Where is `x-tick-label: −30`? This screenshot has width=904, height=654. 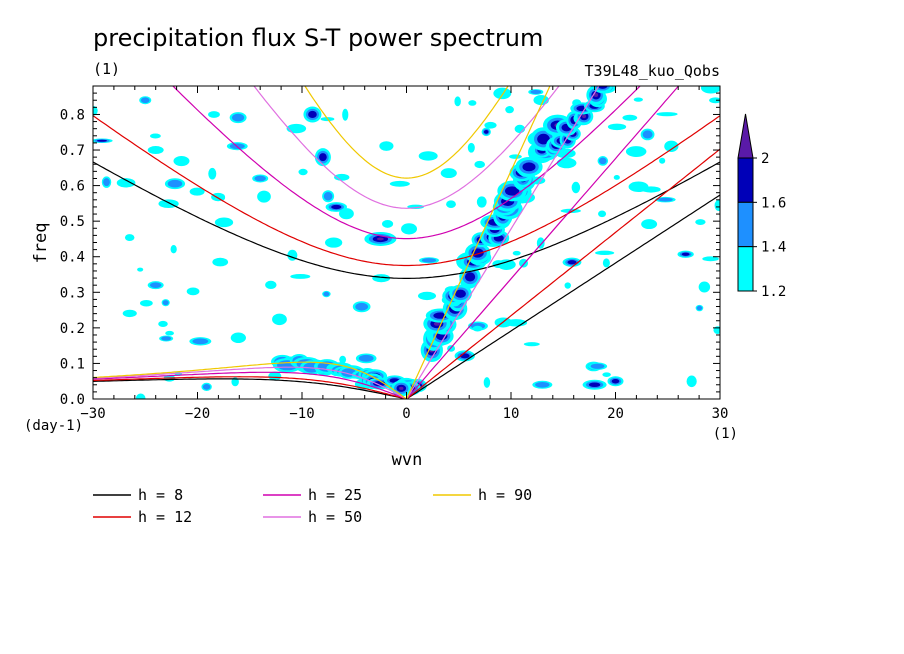 x-tick-label: −30 is located at coordinates (92, 414).